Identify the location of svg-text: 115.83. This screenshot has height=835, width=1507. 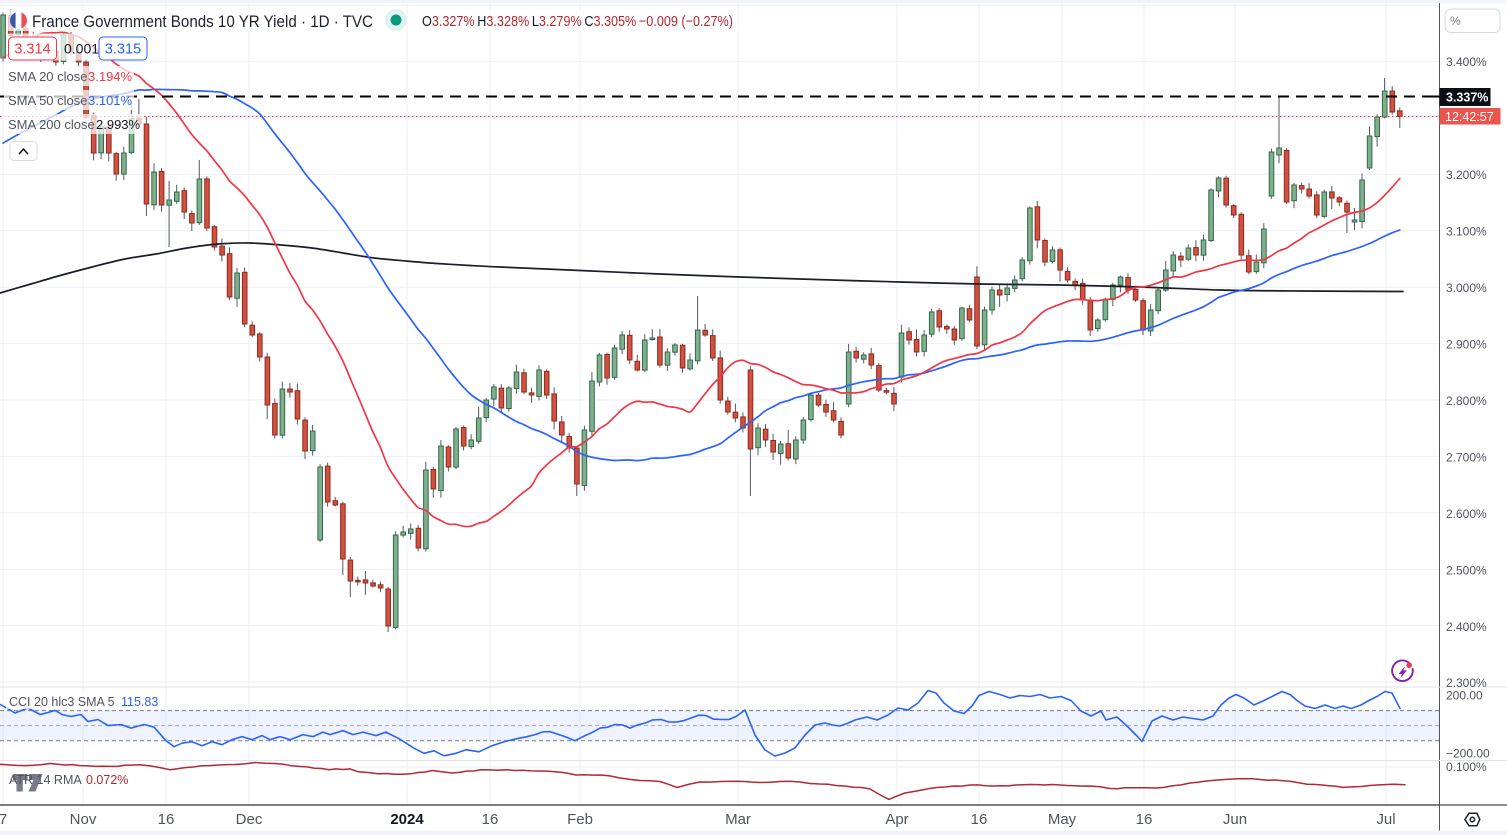
(139, 702).